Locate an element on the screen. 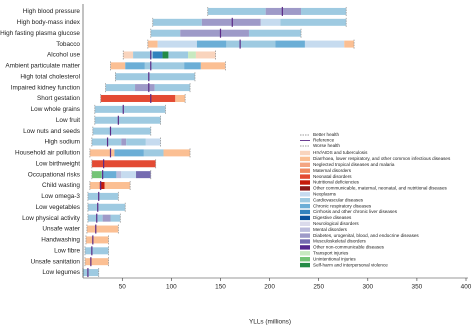 The image size is (474, 332). x-tick-label: 250 is located at coordinates (318, 287).